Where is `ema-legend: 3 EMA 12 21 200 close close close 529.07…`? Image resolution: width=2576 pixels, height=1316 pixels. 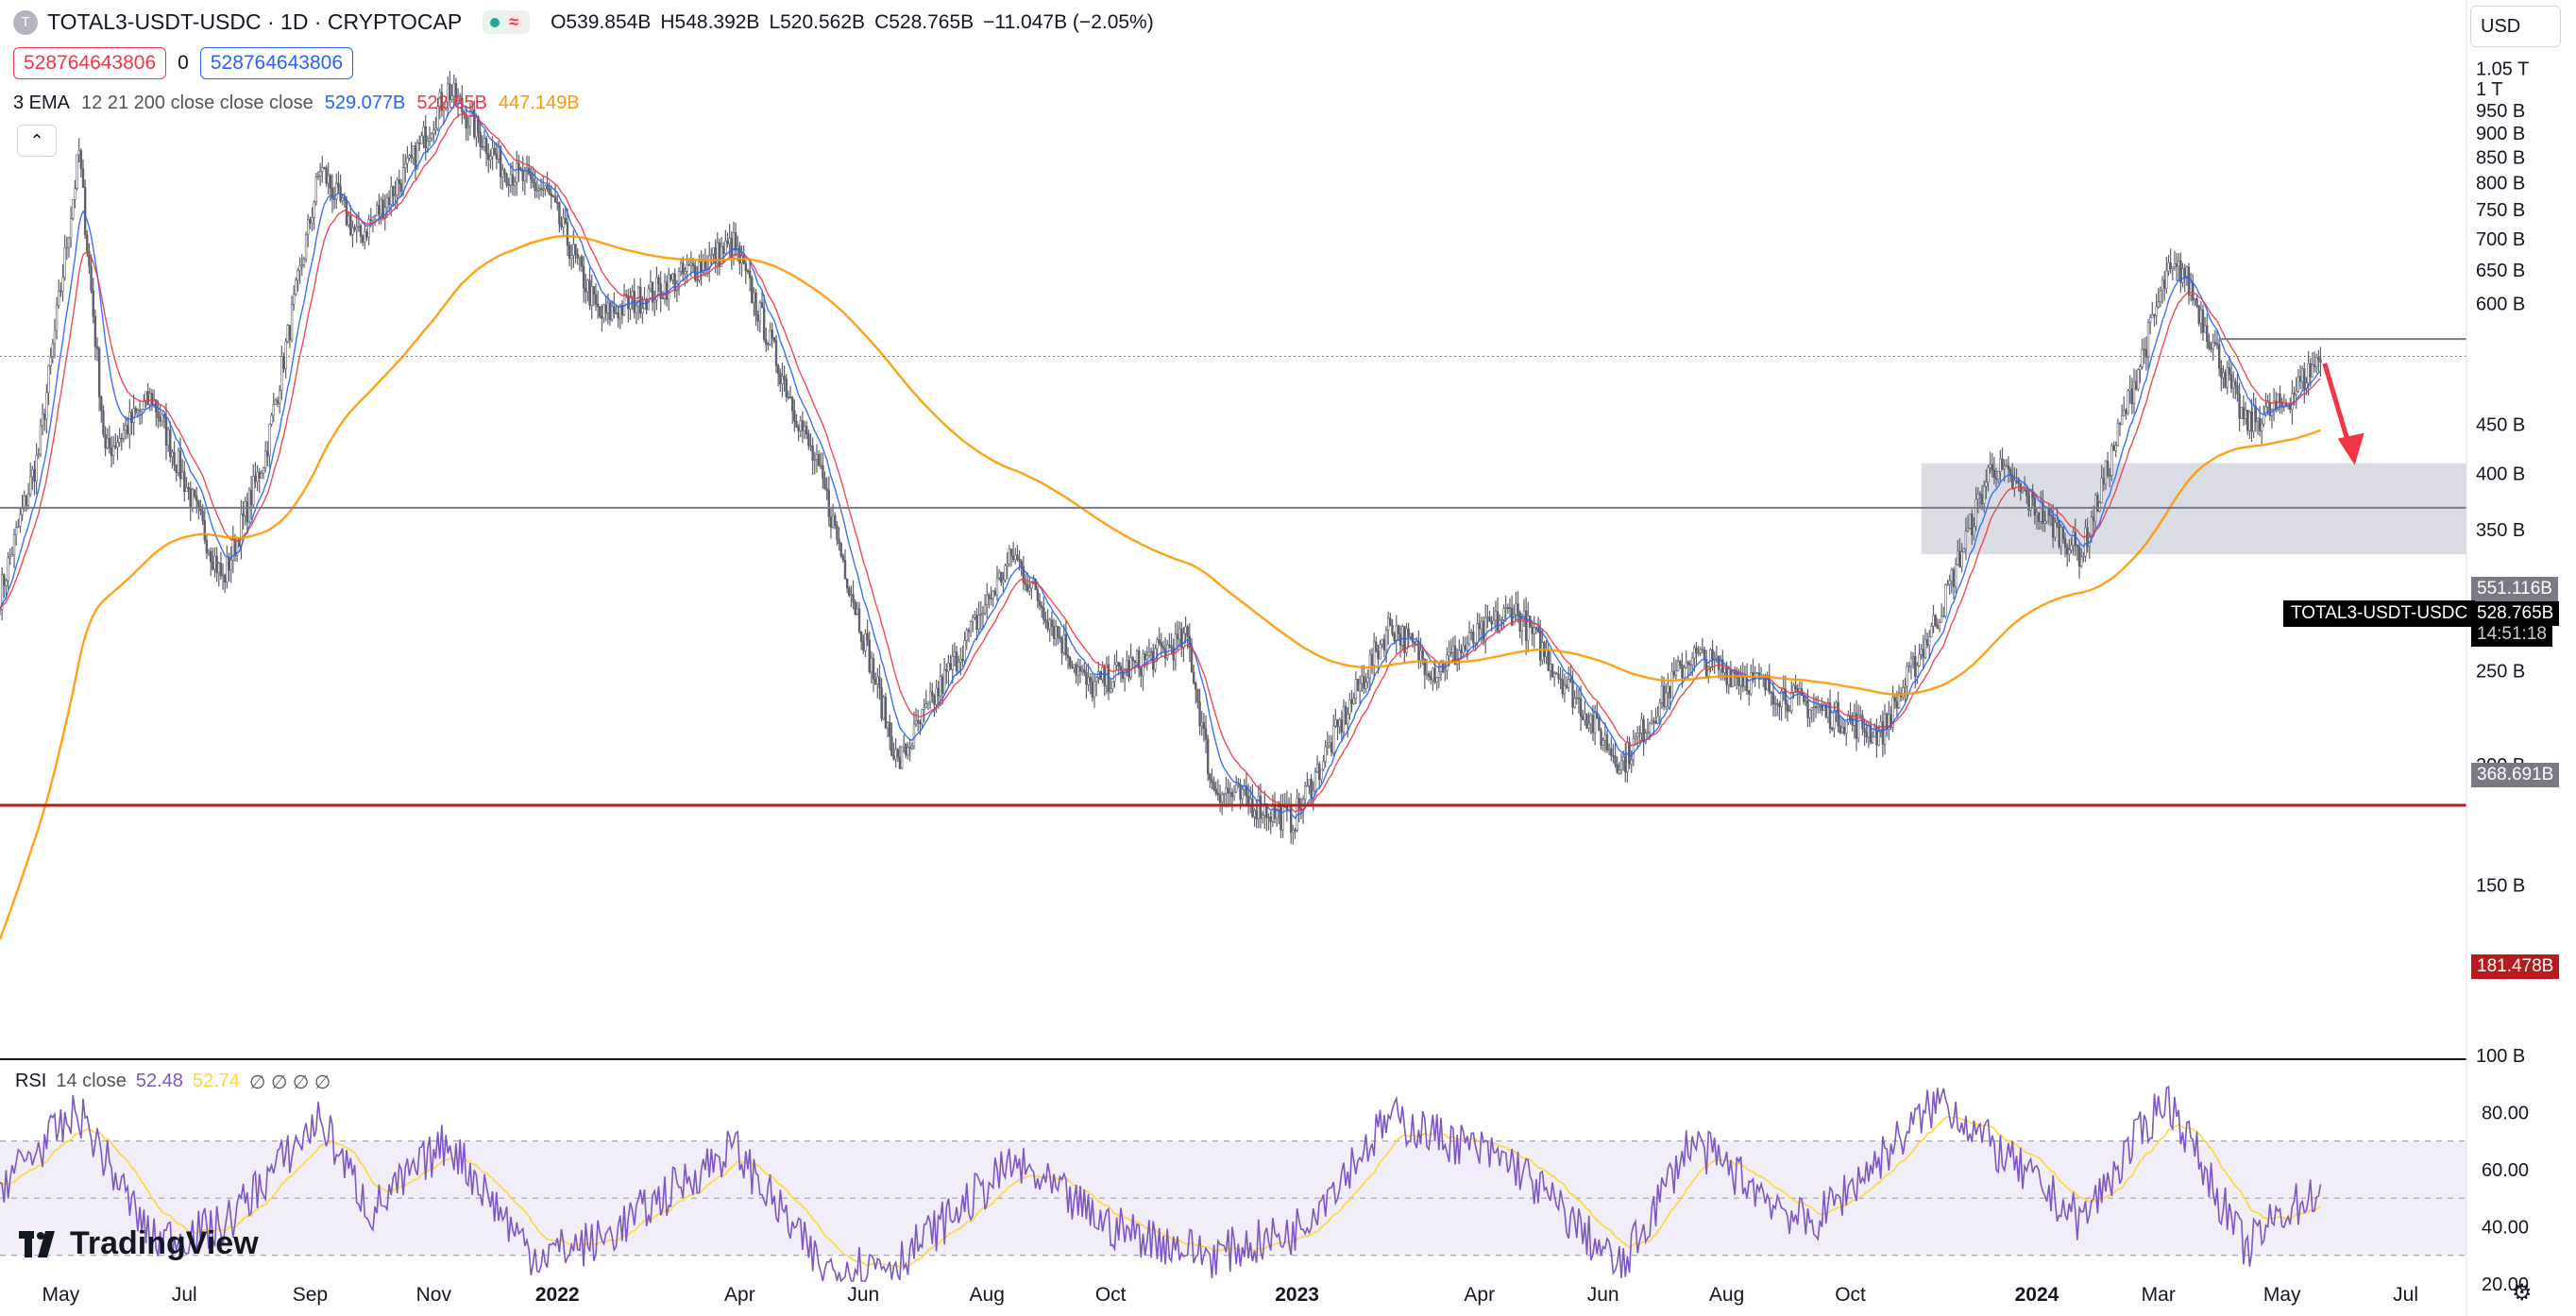
ema-legend: 3 EMA 12 21 200 close close close 529.07… is located at coordinates (296, 104).